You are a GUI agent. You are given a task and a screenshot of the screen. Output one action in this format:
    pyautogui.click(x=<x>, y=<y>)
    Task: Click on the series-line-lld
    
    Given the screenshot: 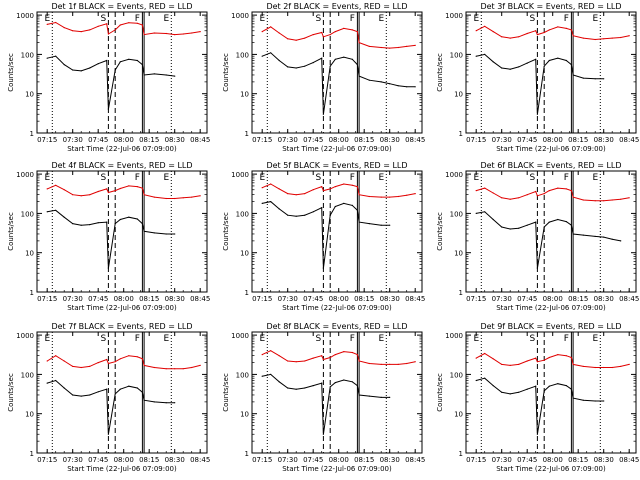 What is the action you would take?
    pyautogui.click(x=553, y=194)
    